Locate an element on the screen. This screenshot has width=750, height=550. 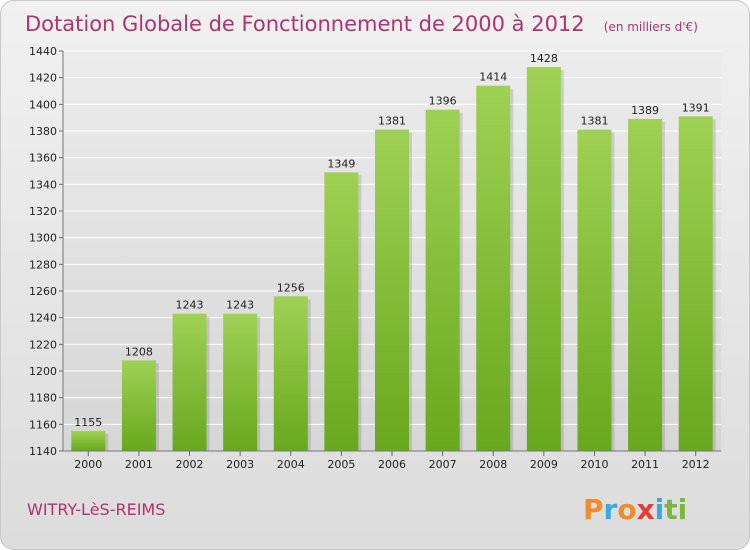
proxiti-logo: Proxiti is located at coordinates (635, 509).